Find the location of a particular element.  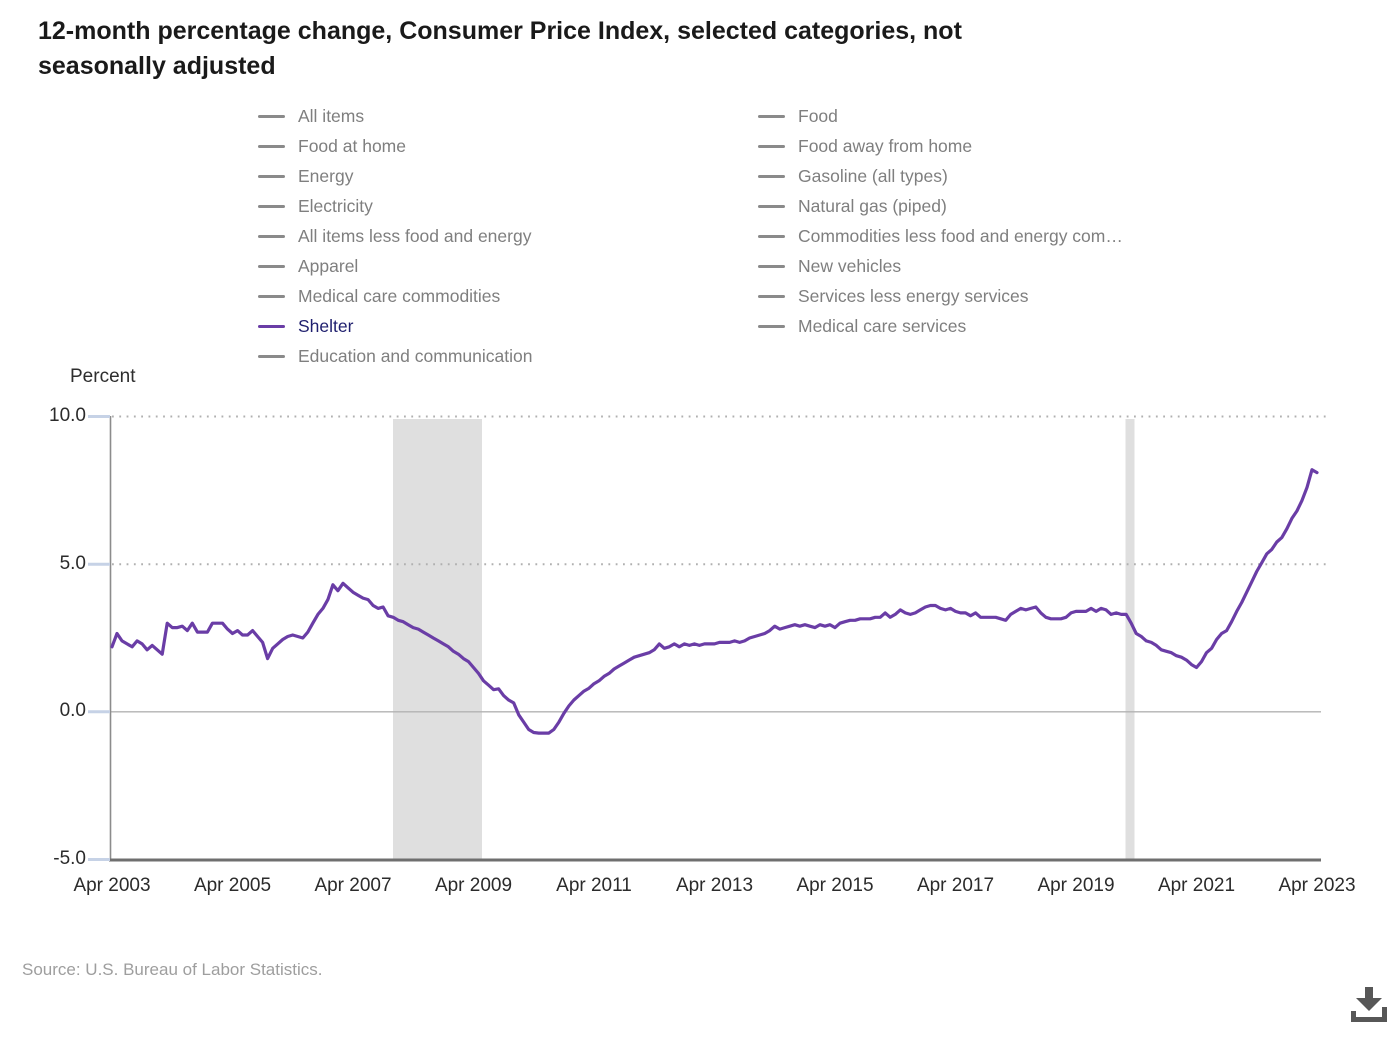

legend-label: Services less energy services is located at coordinates (913, 295).